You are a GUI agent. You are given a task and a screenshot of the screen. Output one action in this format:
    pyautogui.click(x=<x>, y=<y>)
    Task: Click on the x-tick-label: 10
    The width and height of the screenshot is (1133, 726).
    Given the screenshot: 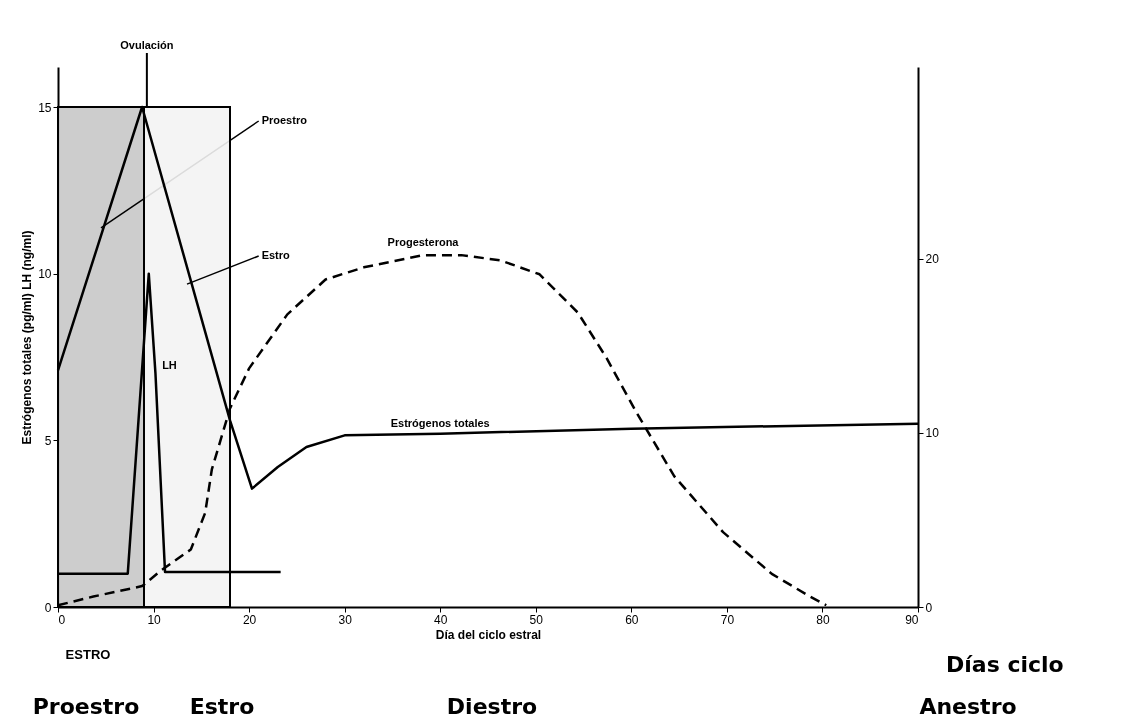 What is the action you would take?
    pyautogui.click(x=154, y=619)
    